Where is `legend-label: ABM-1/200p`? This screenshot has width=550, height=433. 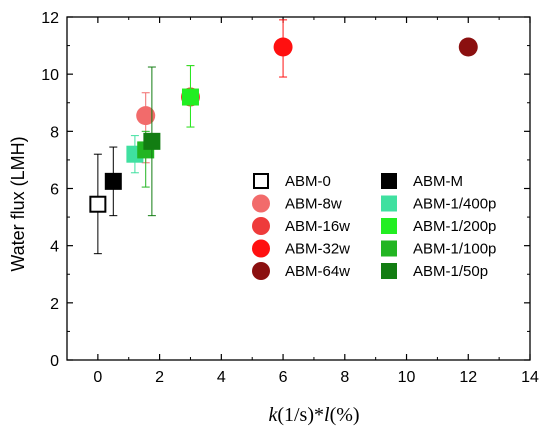
legend-label: ABM-1/200p is located at coordinates (454, 226).